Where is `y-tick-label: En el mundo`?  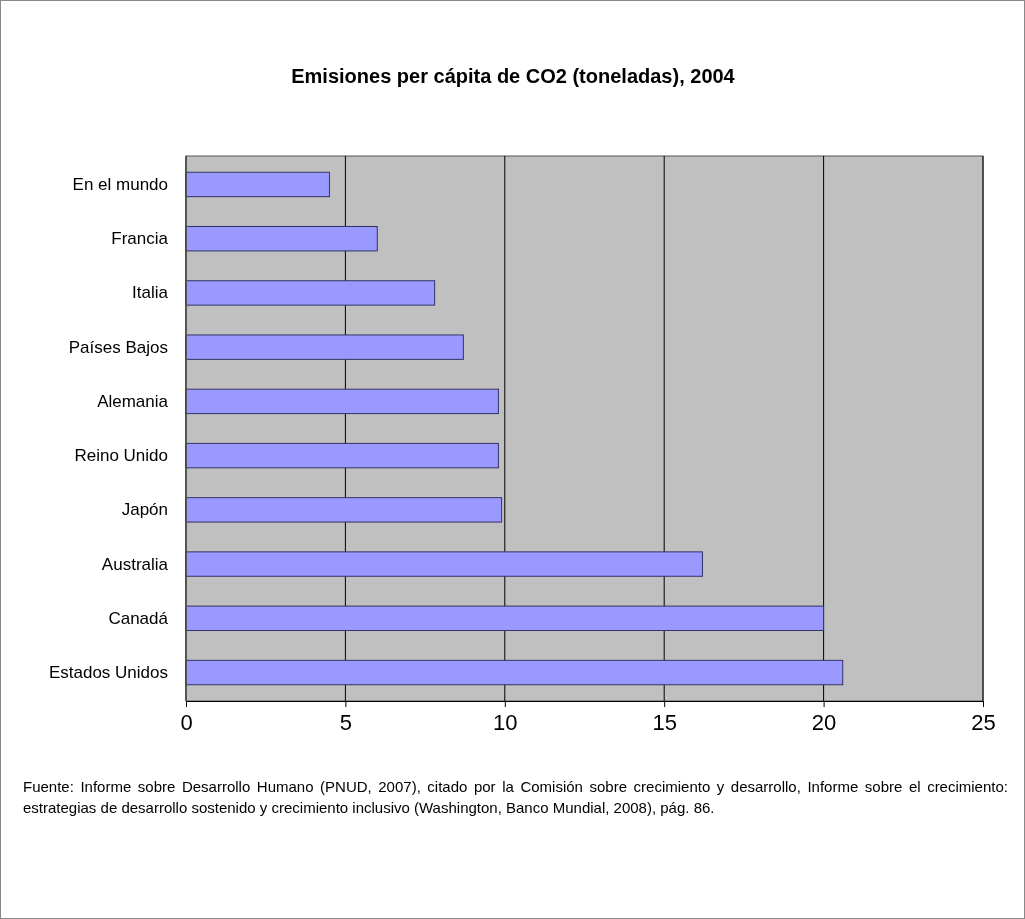
y-tick-label: En el mundo is located at coordinates (120, 184).